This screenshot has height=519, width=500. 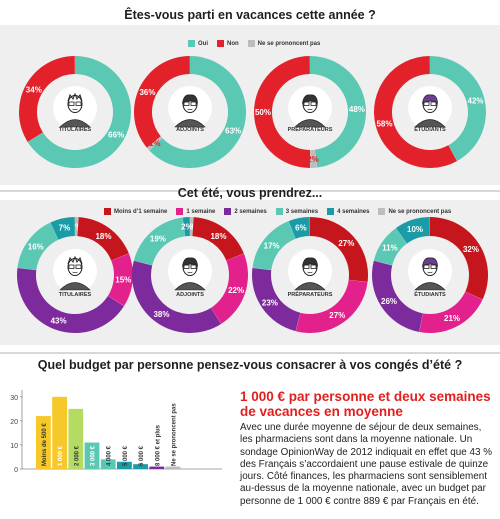 I want to click on legend-section-1: Oui Non Ne se prononcent pas, so click(x=258, y=43).